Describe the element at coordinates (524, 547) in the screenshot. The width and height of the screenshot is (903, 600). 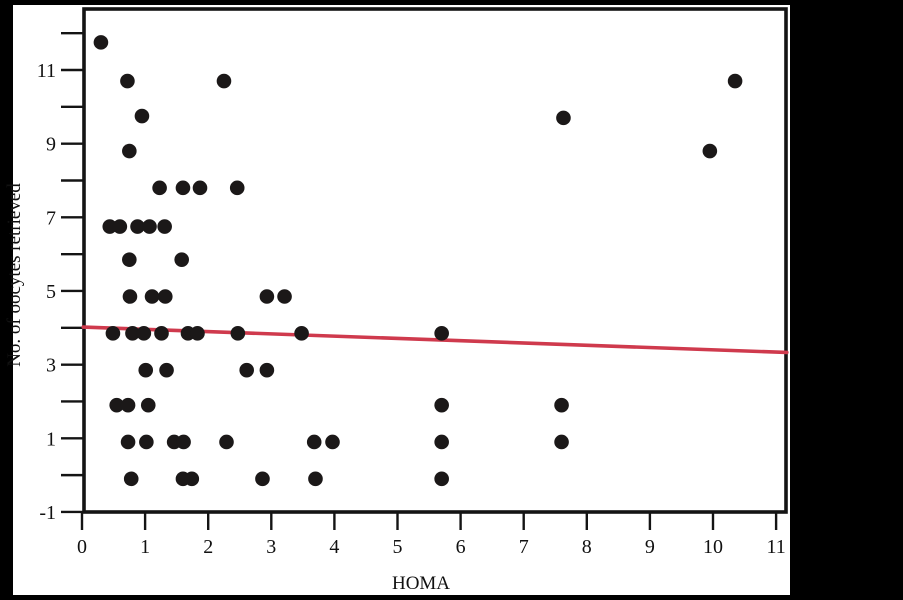
I see `x-tick-label: 7` at that location.